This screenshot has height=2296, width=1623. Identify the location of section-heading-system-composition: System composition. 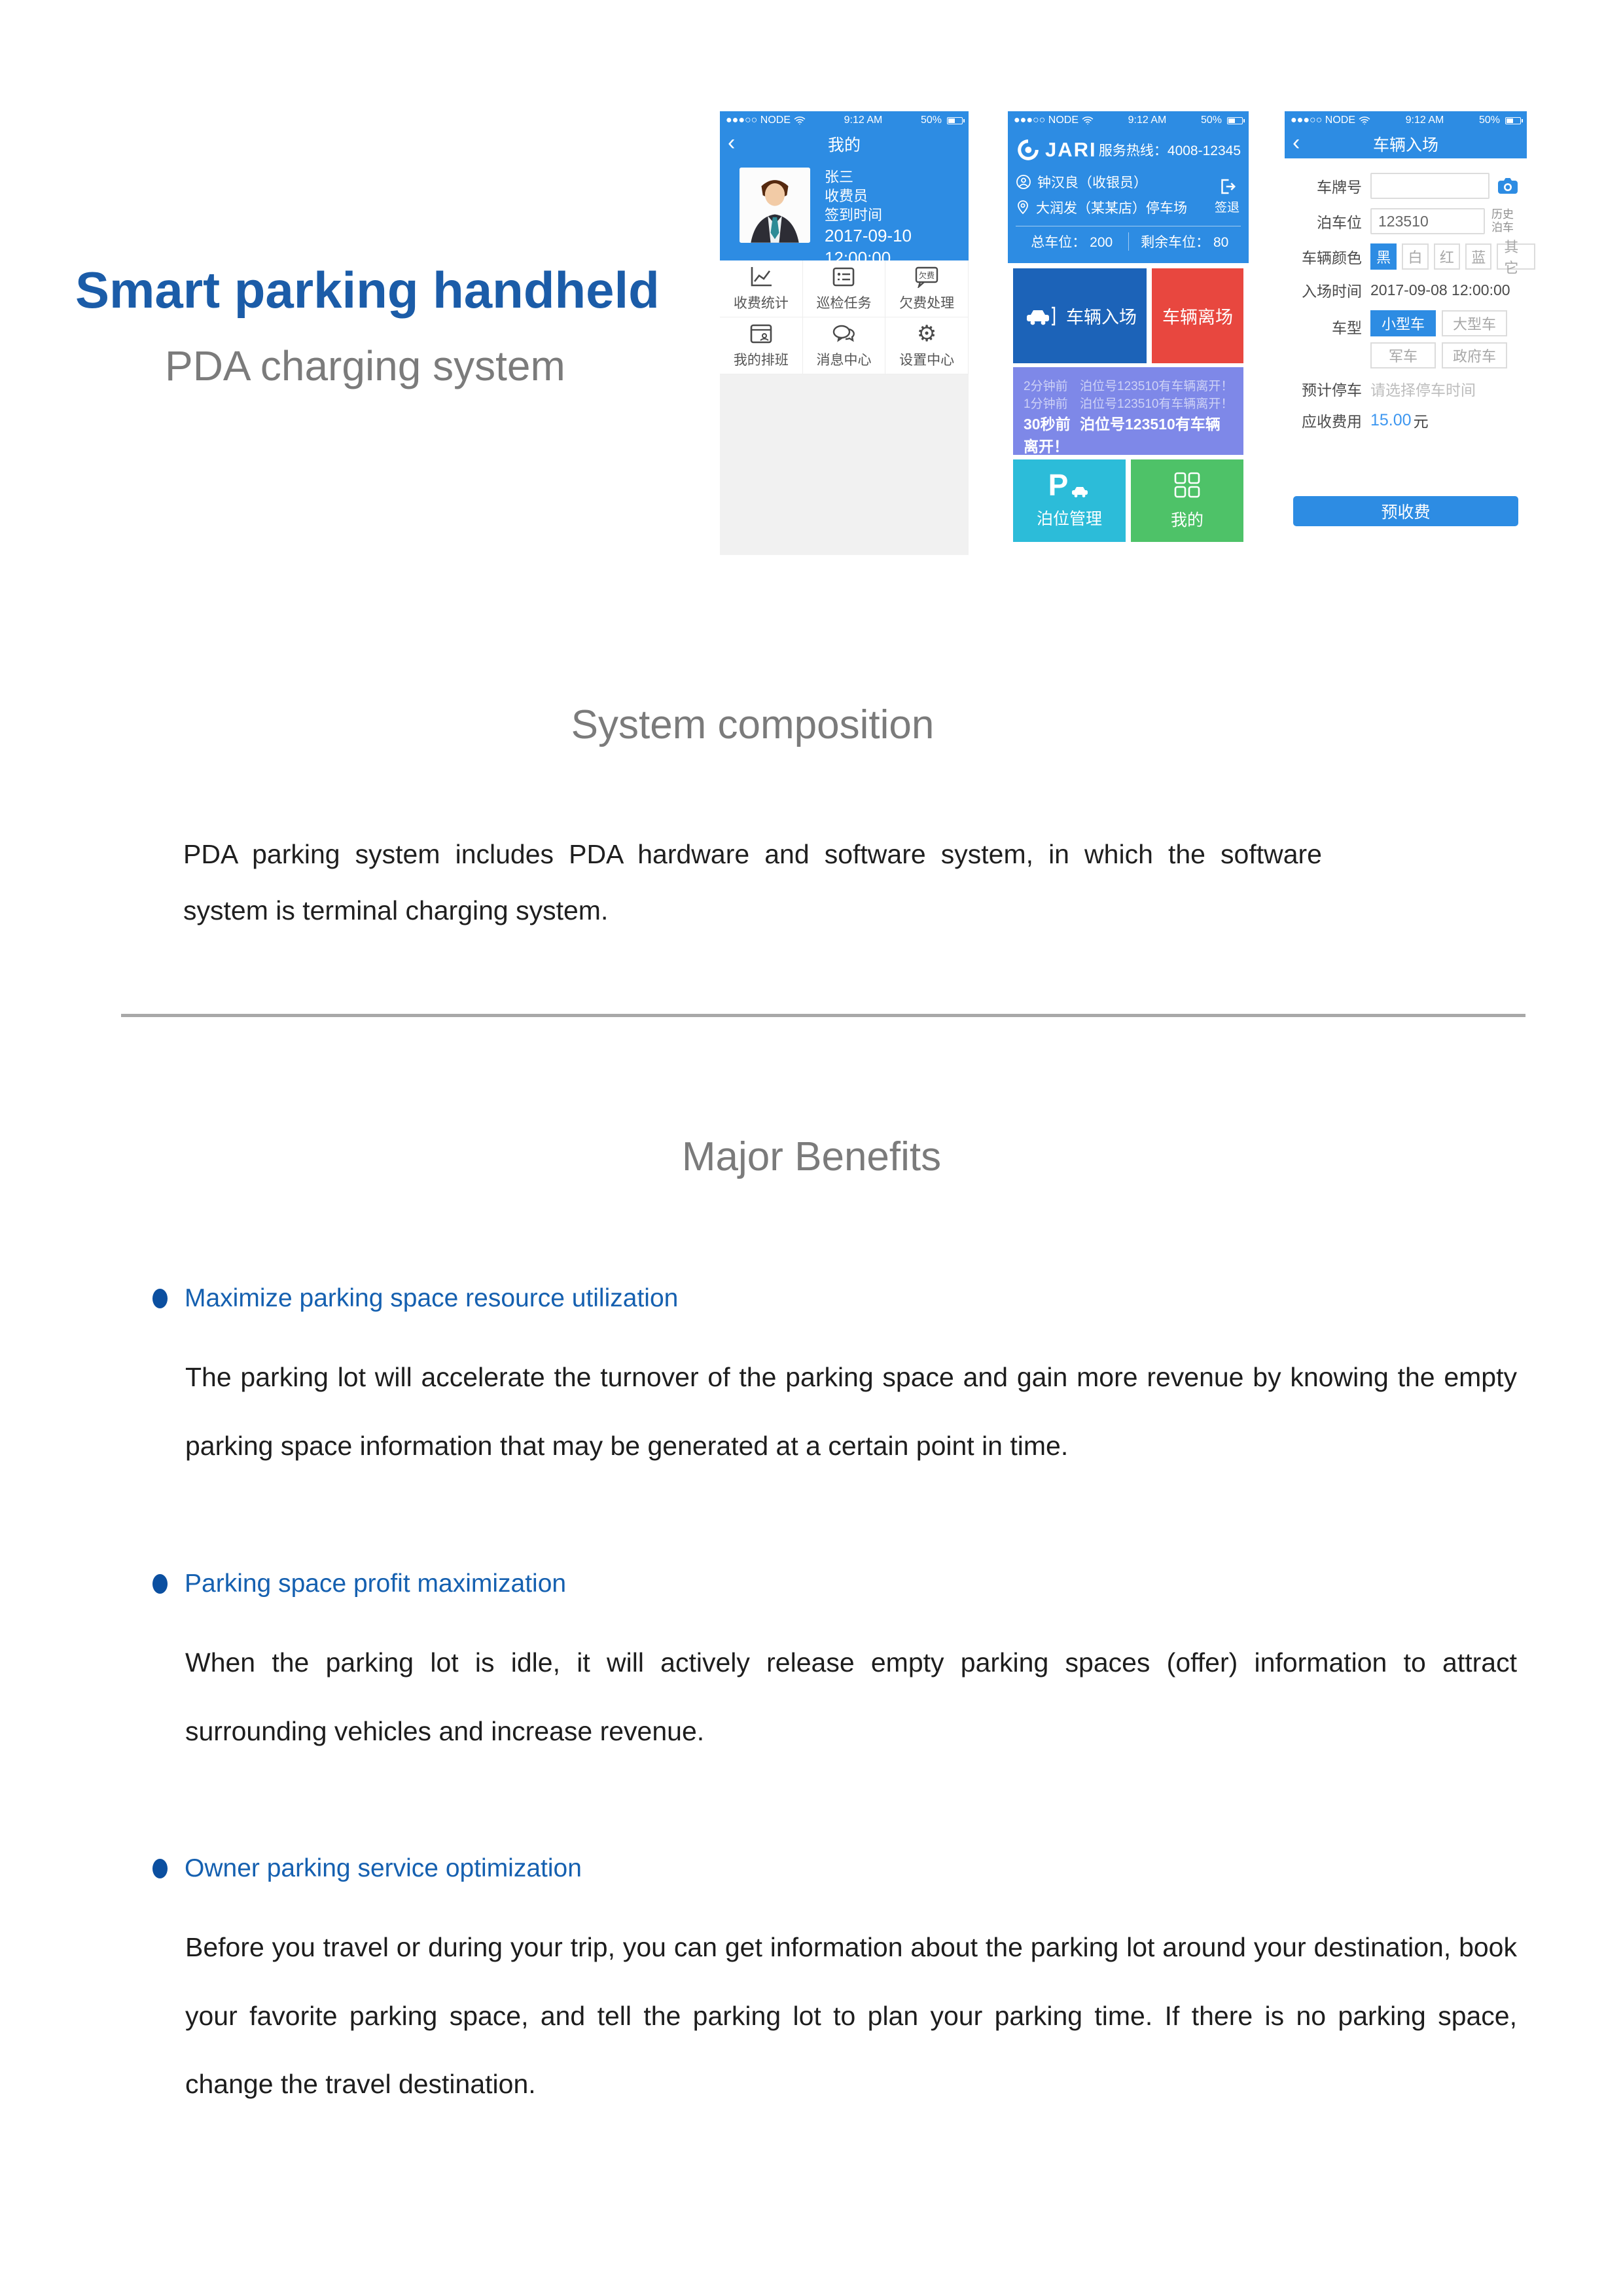
(753, 724).